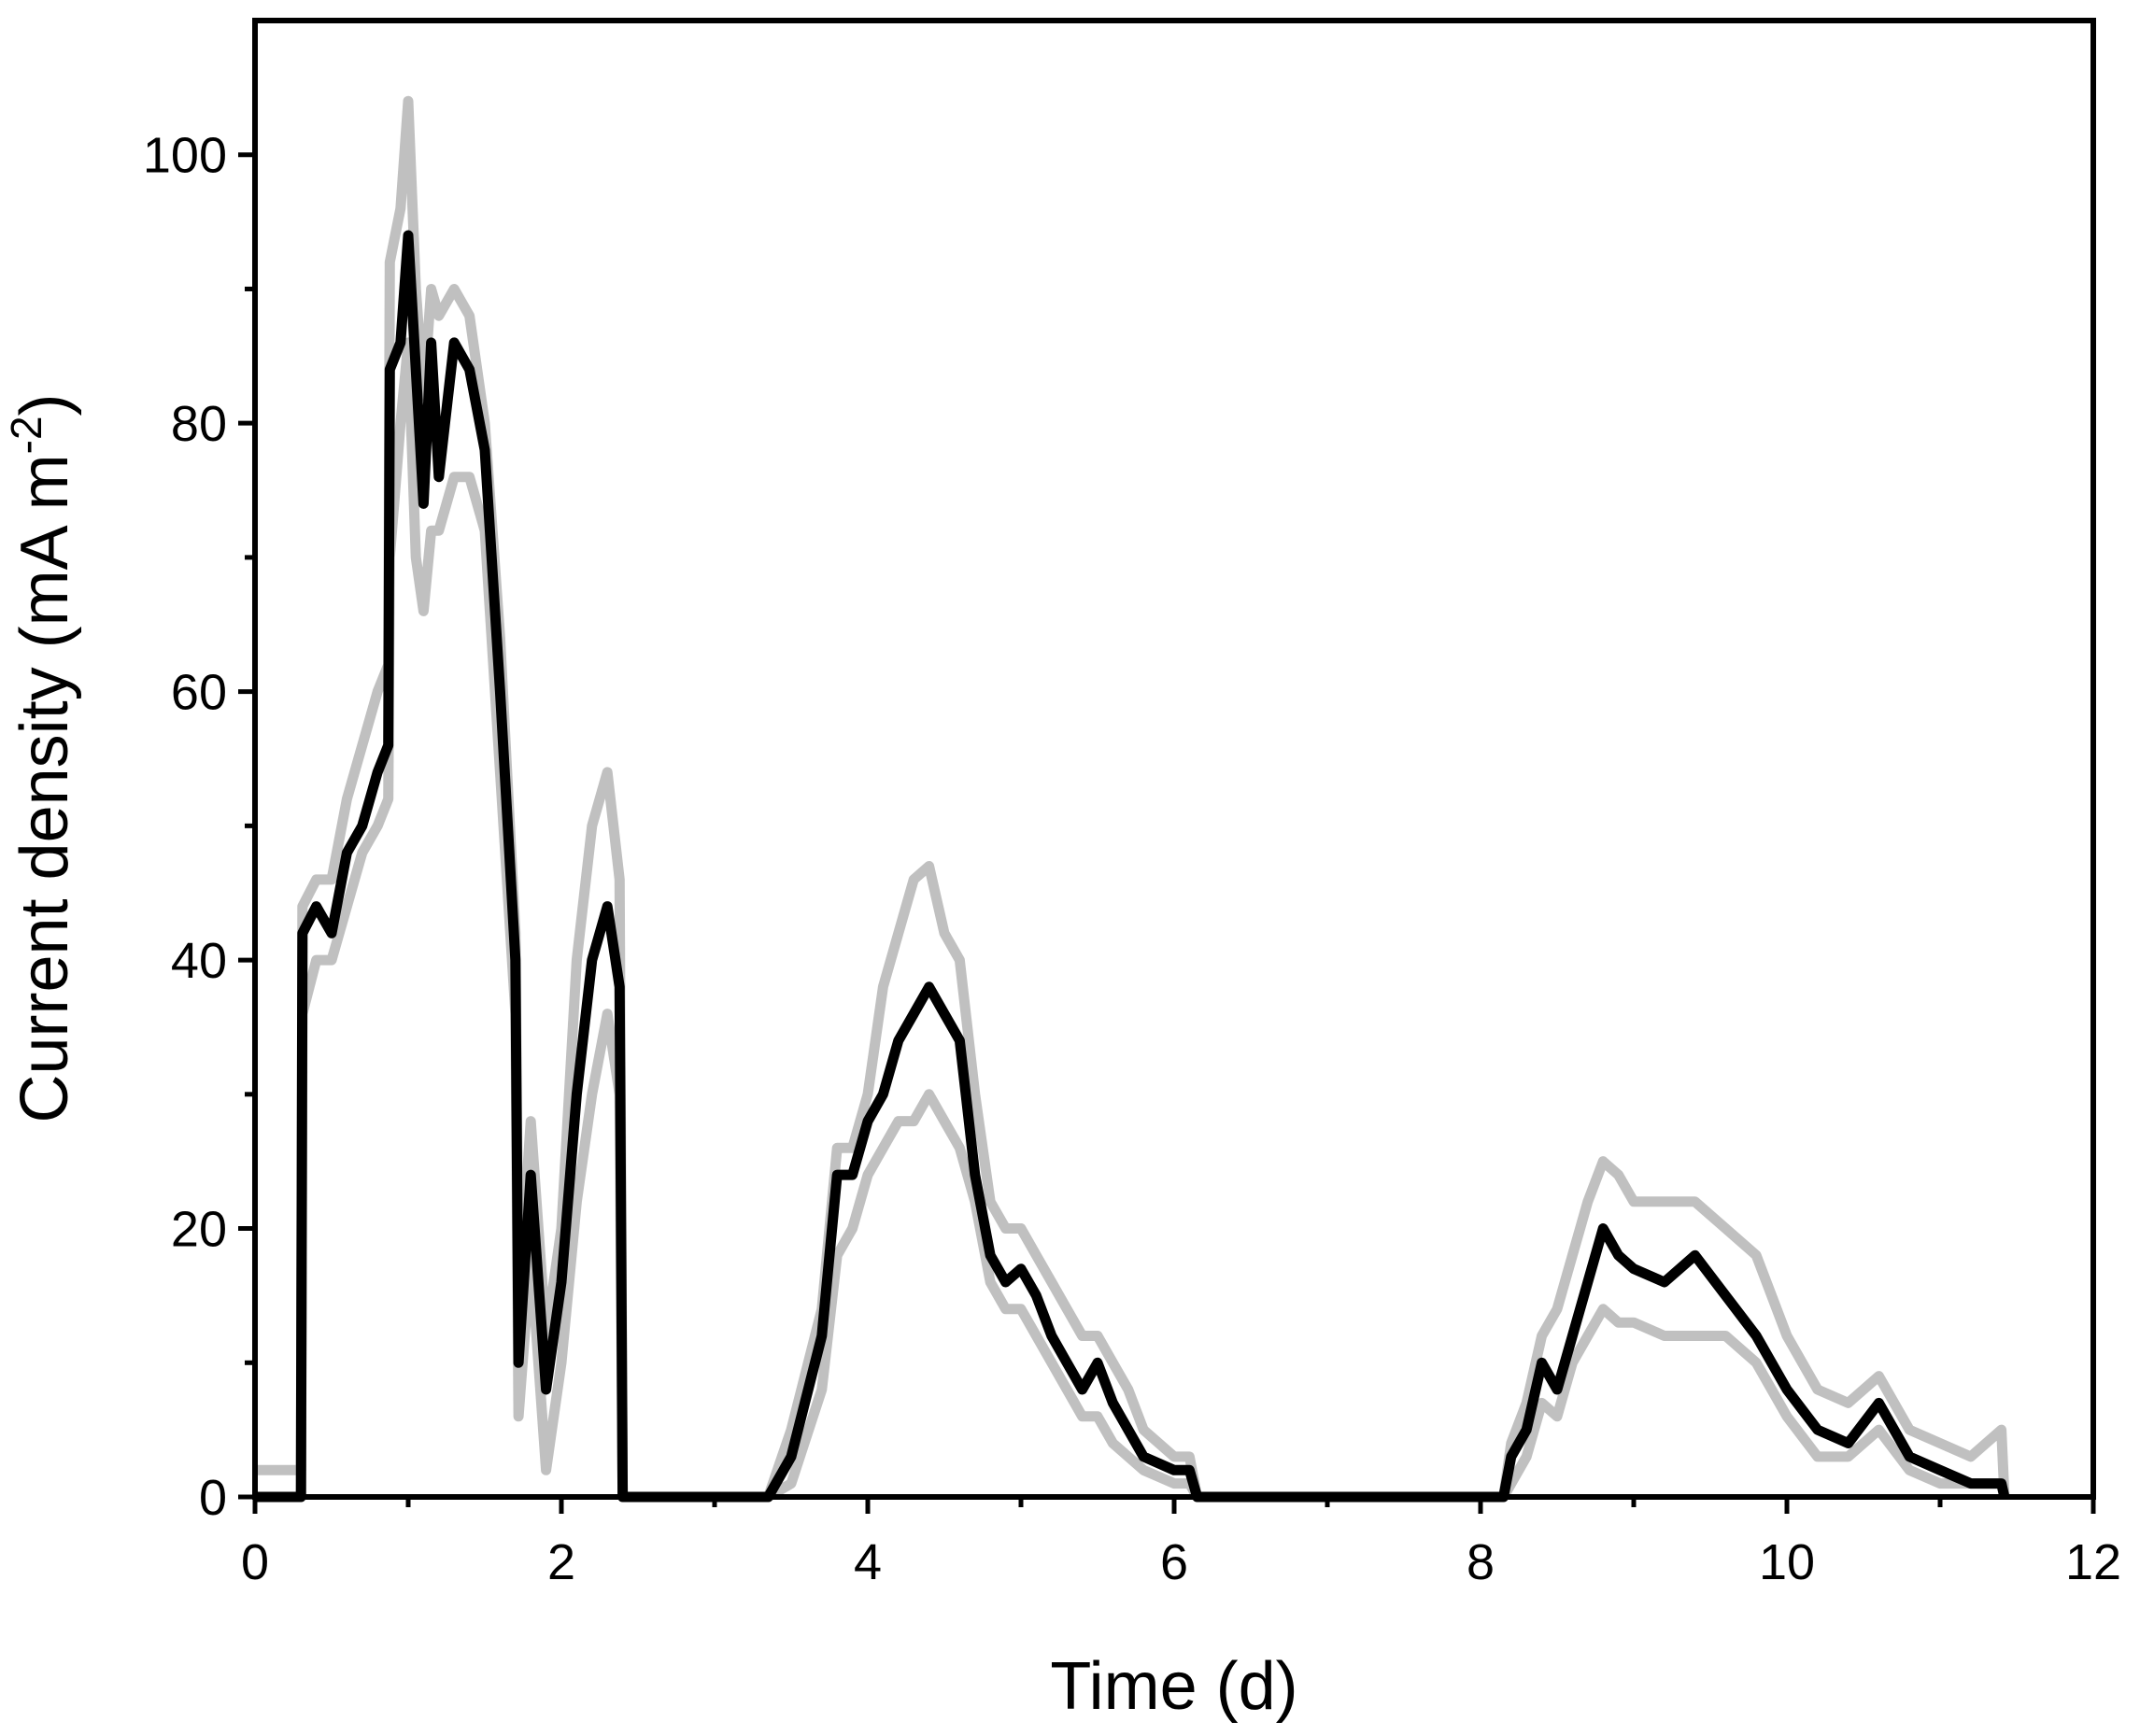 The image size is (2140, 1736). What do you see at coordinates (44, 788) in the screenshot?
I see `y-axis-label-main: Current density (mA m` at bounding box center [44, 788].